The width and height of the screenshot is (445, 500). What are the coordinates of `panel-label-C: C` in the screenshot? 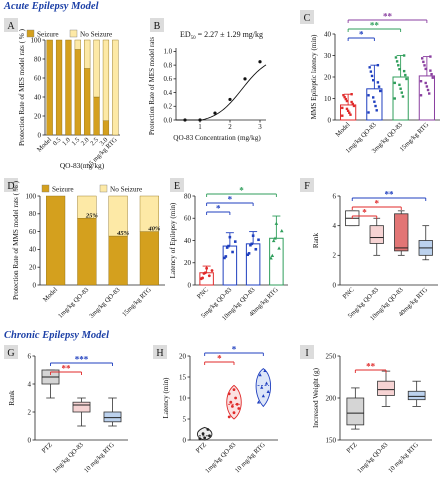 It's located at (307, 18).